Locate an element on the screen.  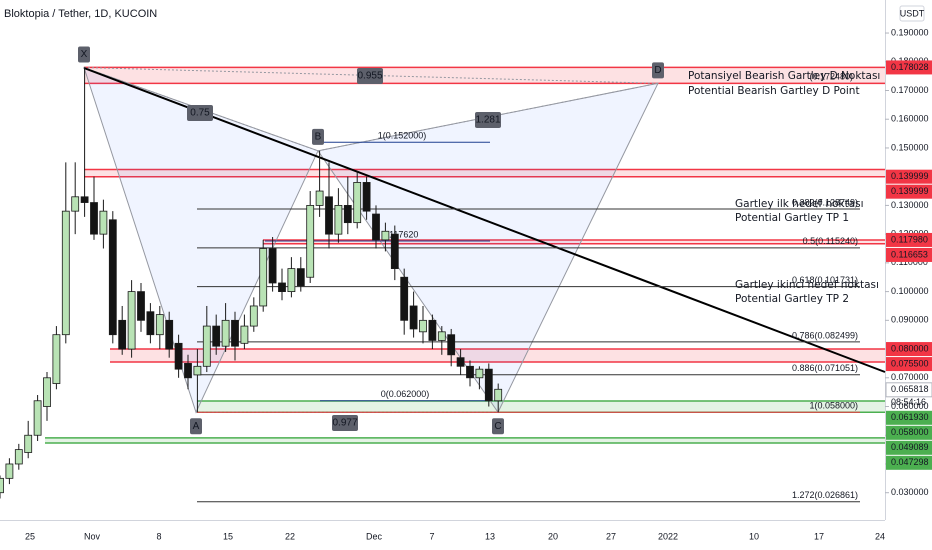
x-tick-label: 20 is located at coordinates (553, 536).